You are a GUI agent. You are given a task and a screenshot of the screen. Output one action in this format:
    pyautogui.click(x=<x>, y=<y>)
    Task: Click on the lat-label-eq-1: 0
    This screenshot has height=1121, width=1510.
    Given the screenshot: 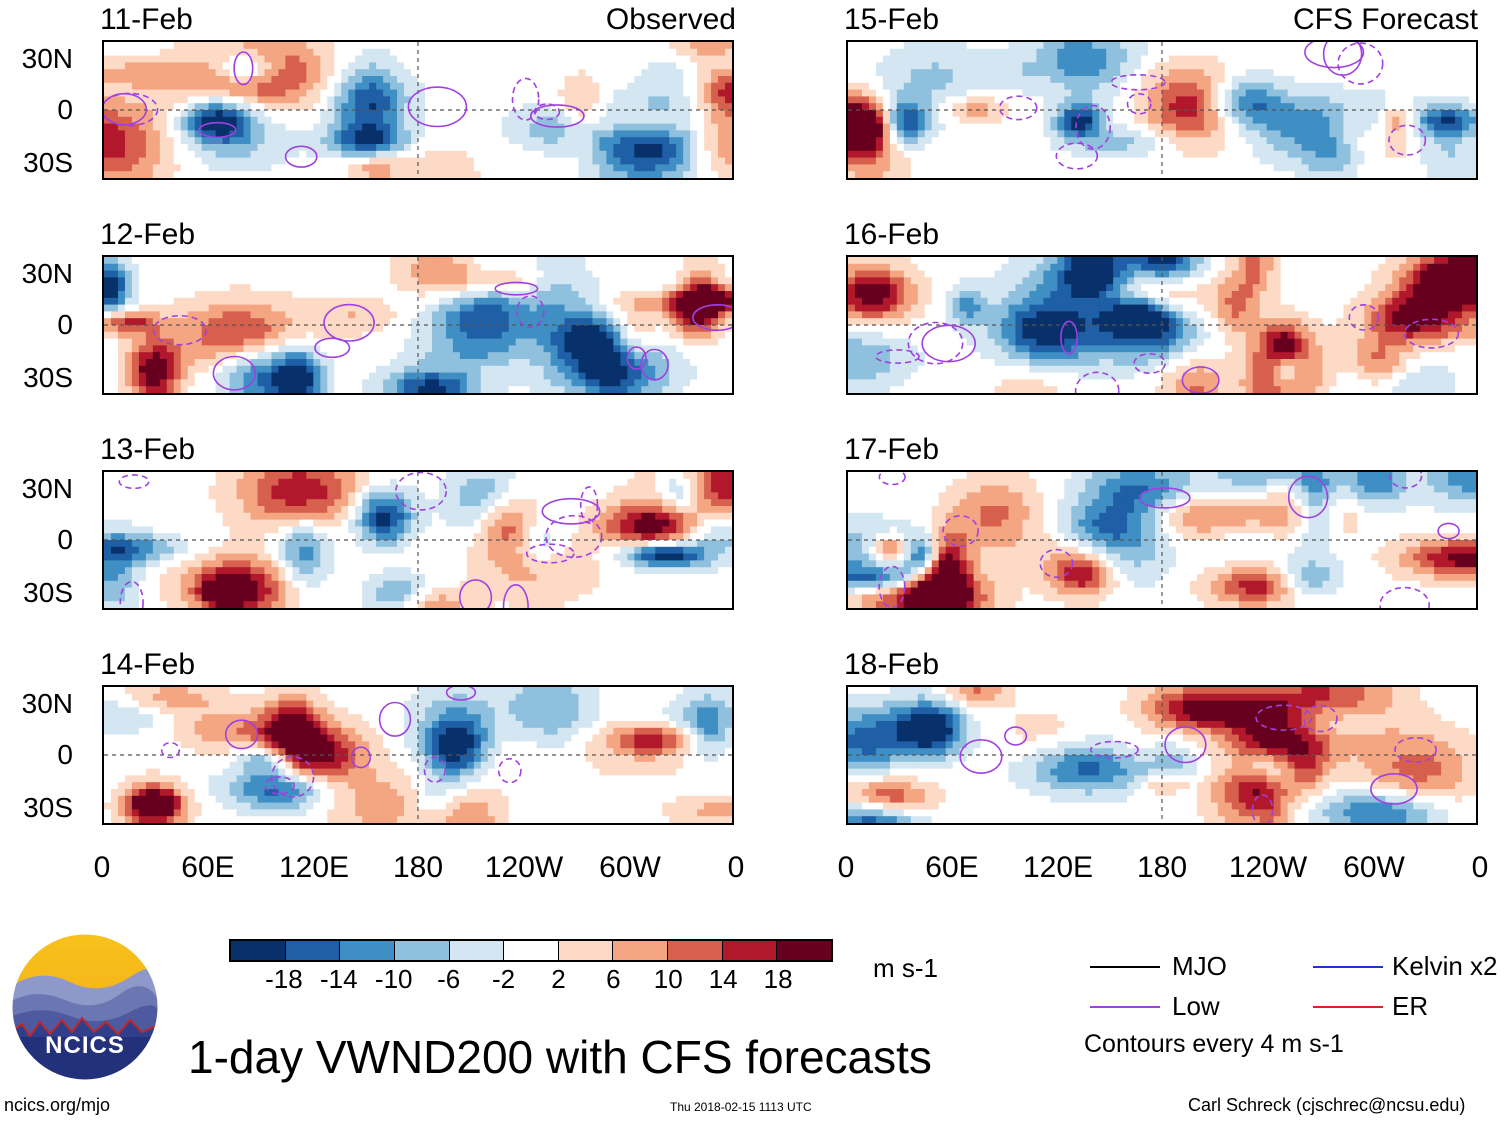 What is the action you would take?
    pyautogui.click(x=65, y=109)
    